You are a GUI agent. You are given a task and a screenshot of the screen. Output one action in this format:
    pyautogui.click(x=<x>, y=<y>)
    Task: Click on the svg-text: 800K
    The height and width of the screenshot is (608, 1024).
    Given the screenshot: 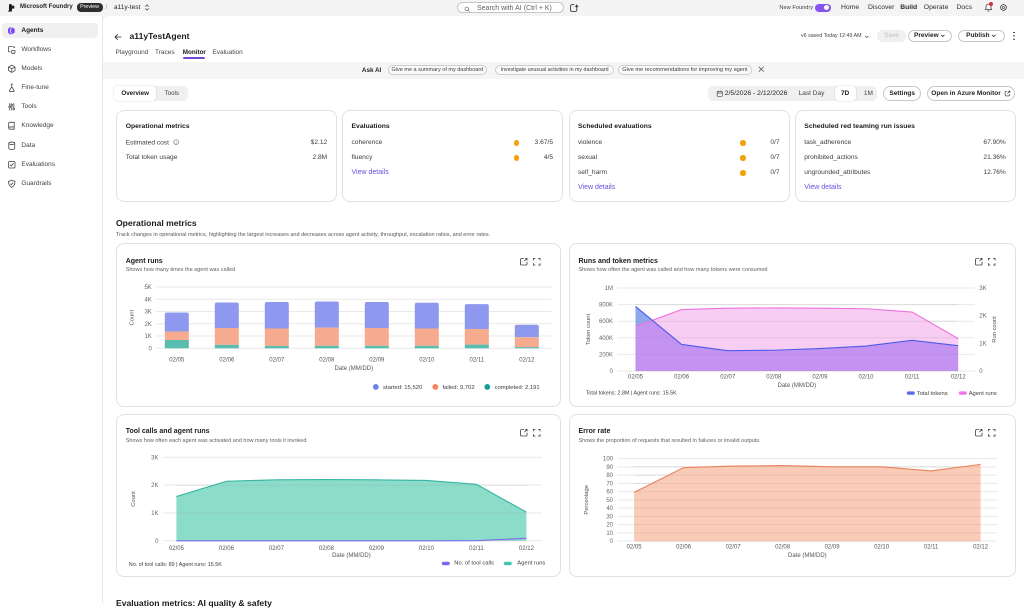 What is the action you would take?
    pyautogui.click(x=606, y=306)
    